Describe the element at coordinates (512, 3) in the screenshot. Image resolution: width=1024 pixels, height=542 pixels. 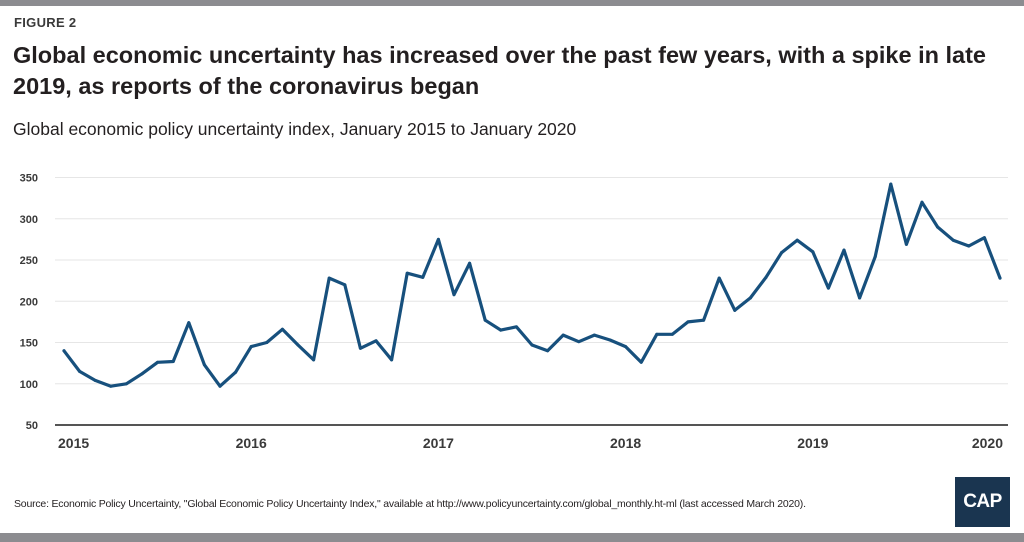
I see `top-border-bar` at that location.